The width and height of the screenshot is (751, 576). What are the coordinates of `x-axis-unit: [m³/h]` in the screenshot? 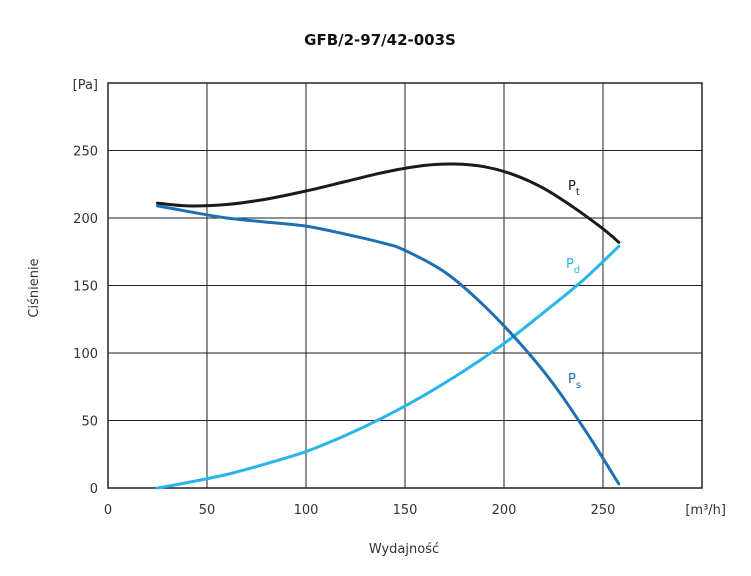 It's located at (705, 510).